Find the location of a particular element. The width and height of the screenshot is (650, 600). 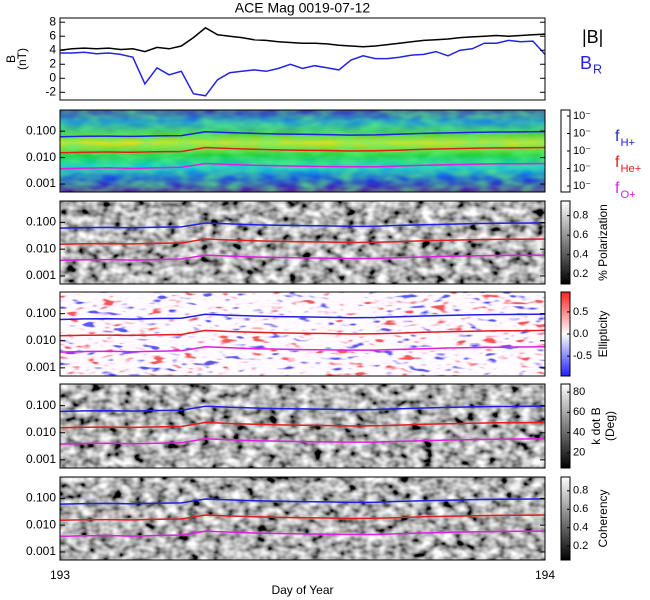

y-tick-label: 4 is located at coordinates (52, 49).